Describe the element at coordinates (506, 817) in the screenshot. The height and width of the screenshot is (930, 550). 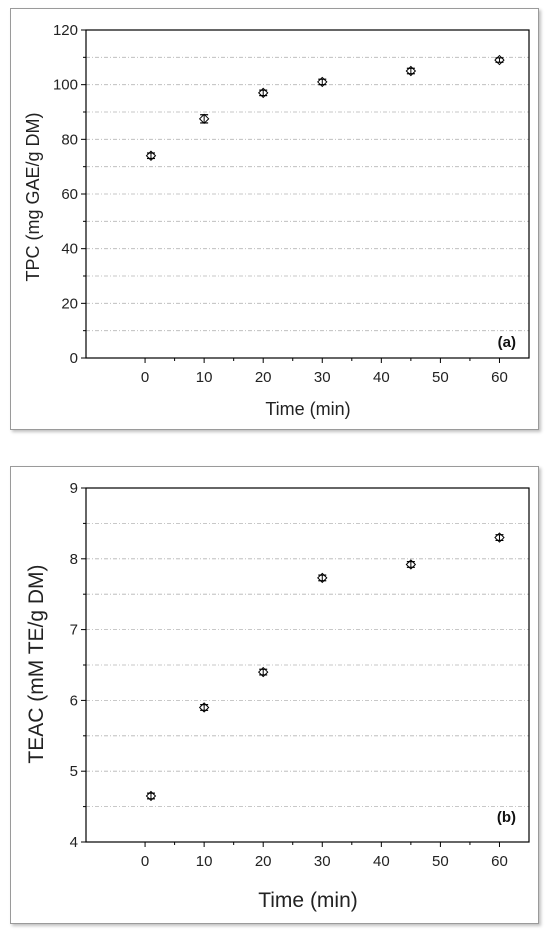
I see `chart-b-panel-label: (b)` at that location.